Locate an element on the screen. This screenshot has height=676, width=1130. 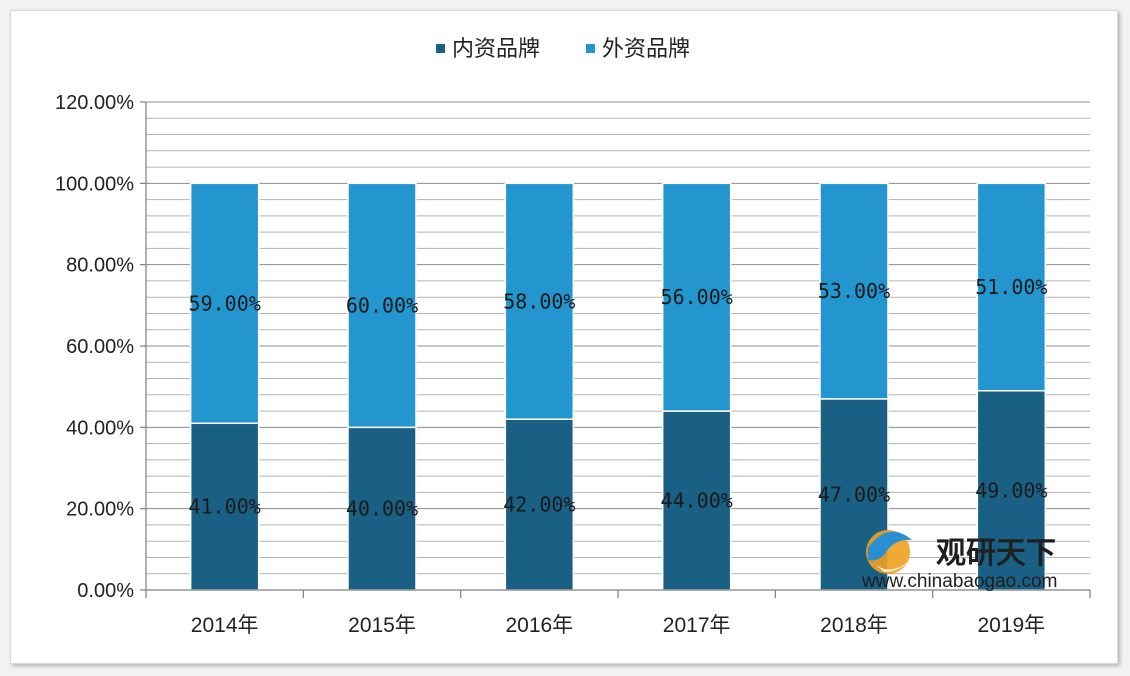
value-label-domestic-5: 47.00% is located at coordinates (854, 494).